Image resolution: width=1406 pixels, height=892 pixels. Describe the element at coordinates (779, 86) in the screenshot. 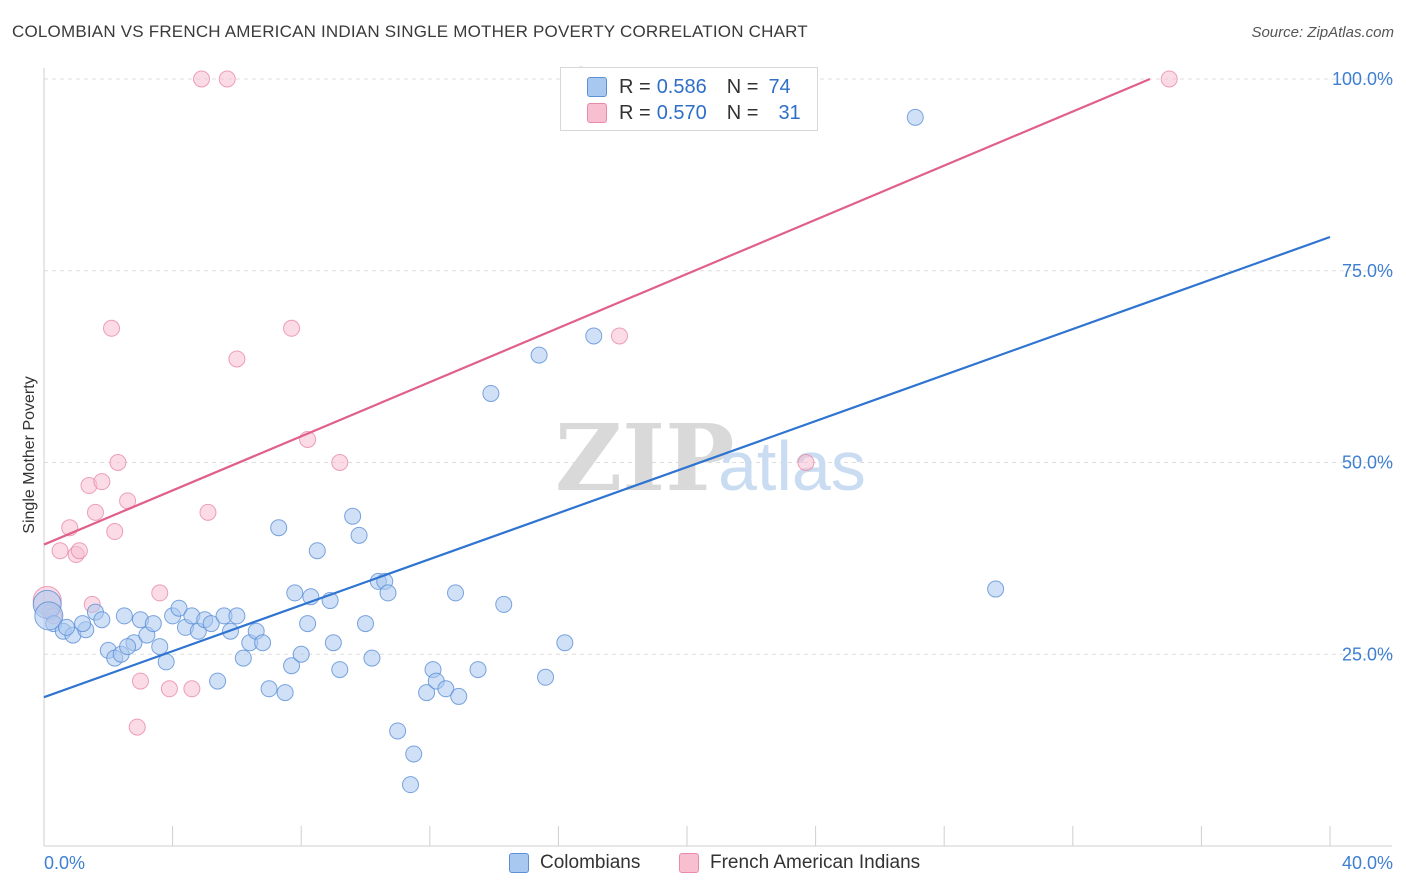

I see `legend-n-value: 74` at that location.